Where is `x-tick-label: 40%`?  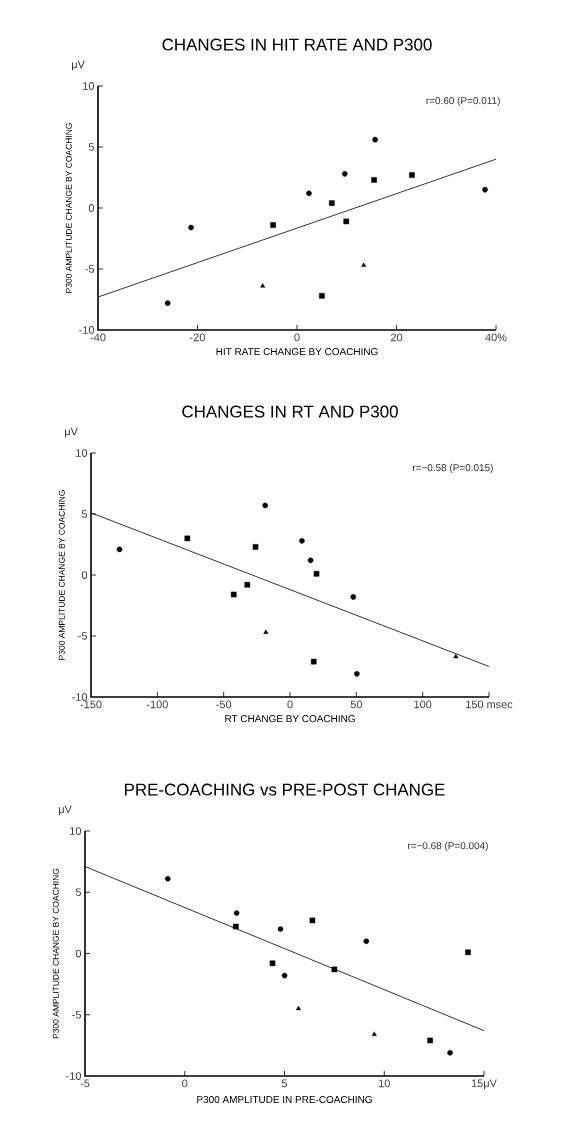
x-tick-label: 40% is located at coordinates (496, 337).